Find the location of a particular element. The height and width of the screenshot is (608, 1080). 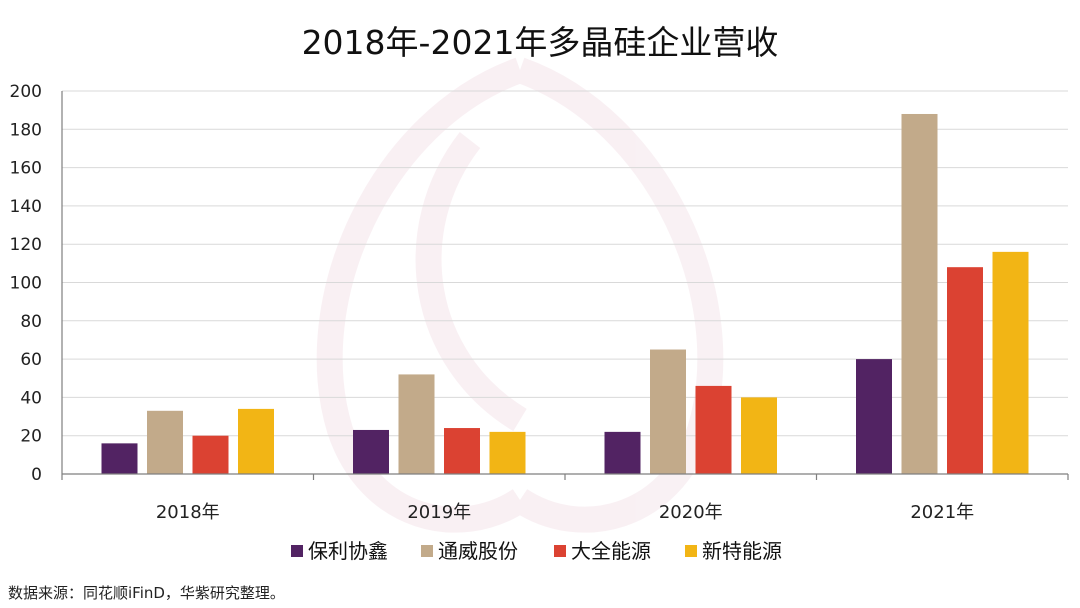

y-tick-label: 160 is located at coordinates (26, 169).